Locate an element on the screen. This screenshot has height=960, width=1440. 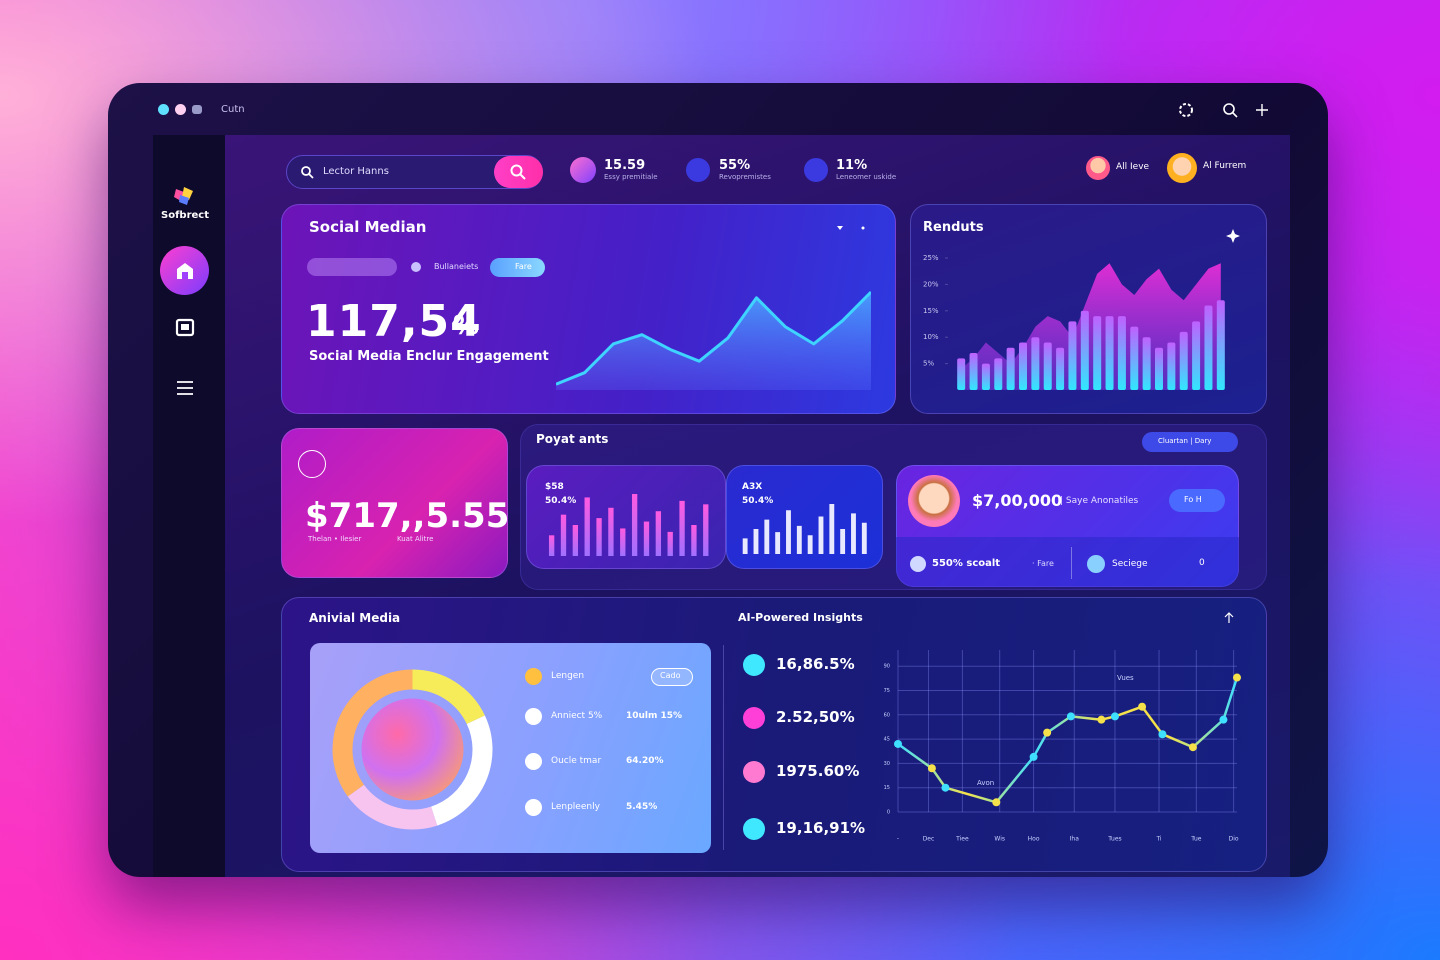
profile-tag-text: Fare is located at coordinates (1045, 563).